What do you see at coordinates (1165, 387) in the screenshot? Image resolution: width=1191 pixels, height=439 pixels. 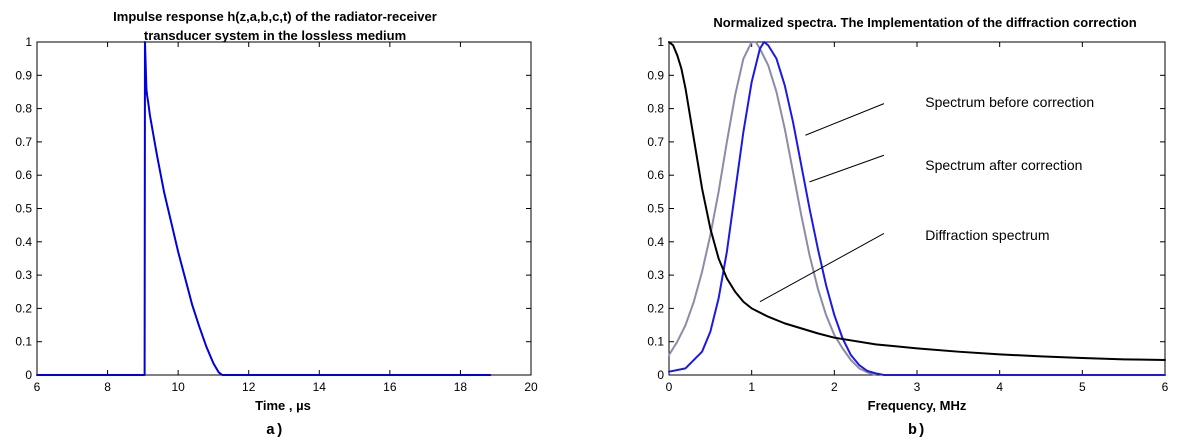 I see `panel-b-xtick-label: 6` at bounding box center [1165, 387].